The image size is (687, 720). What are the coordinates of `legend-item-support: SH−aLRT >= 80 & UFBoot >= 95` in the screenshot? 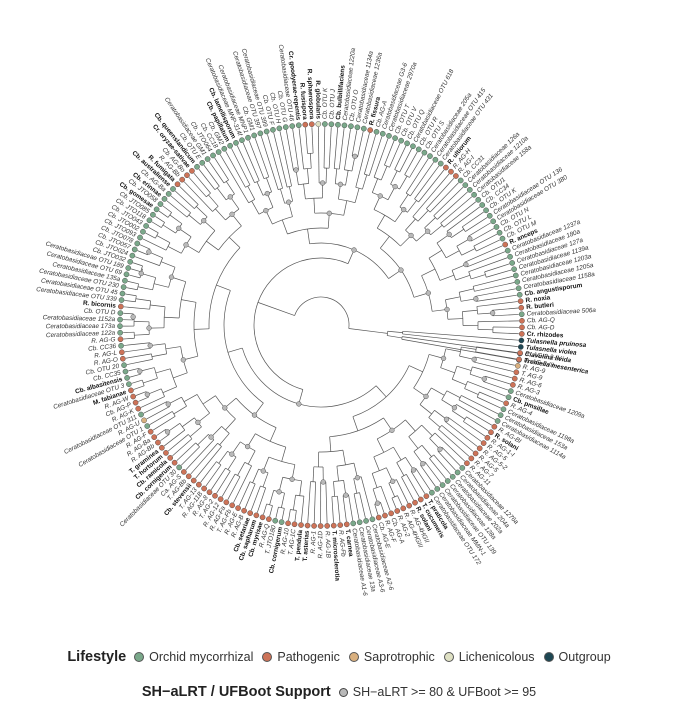 It's located at (437, 692).